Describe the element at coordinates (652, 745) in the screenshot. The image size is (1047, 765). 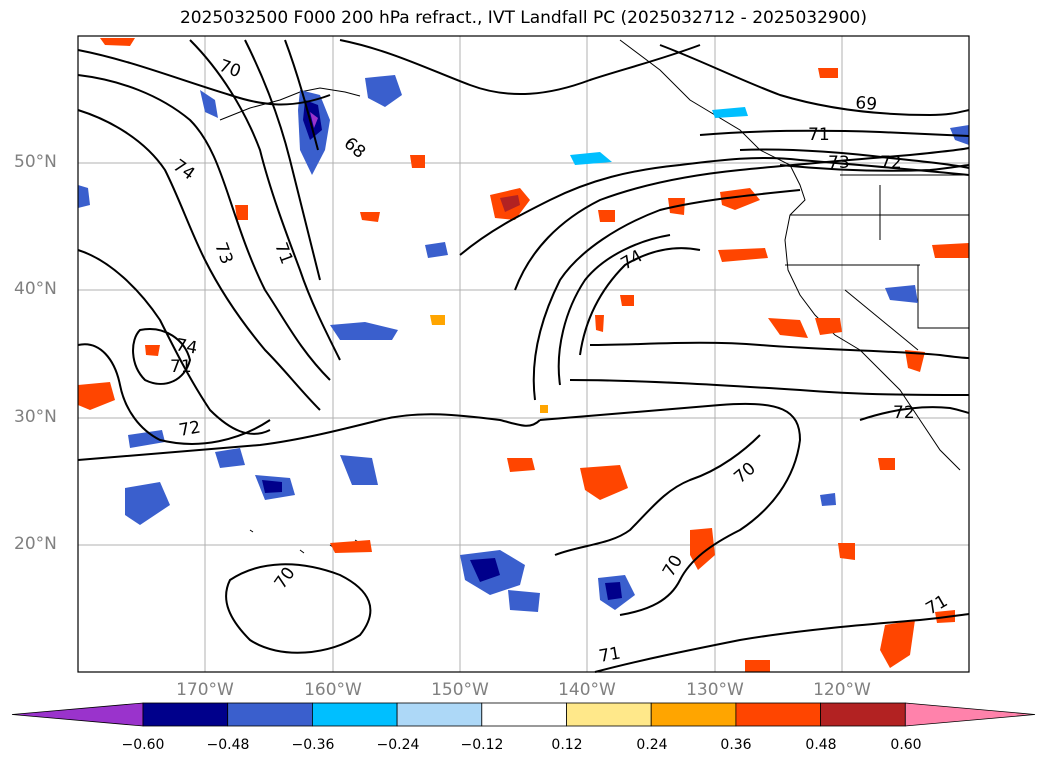
I see `colorbar-tick-label: 0.24` at that location.